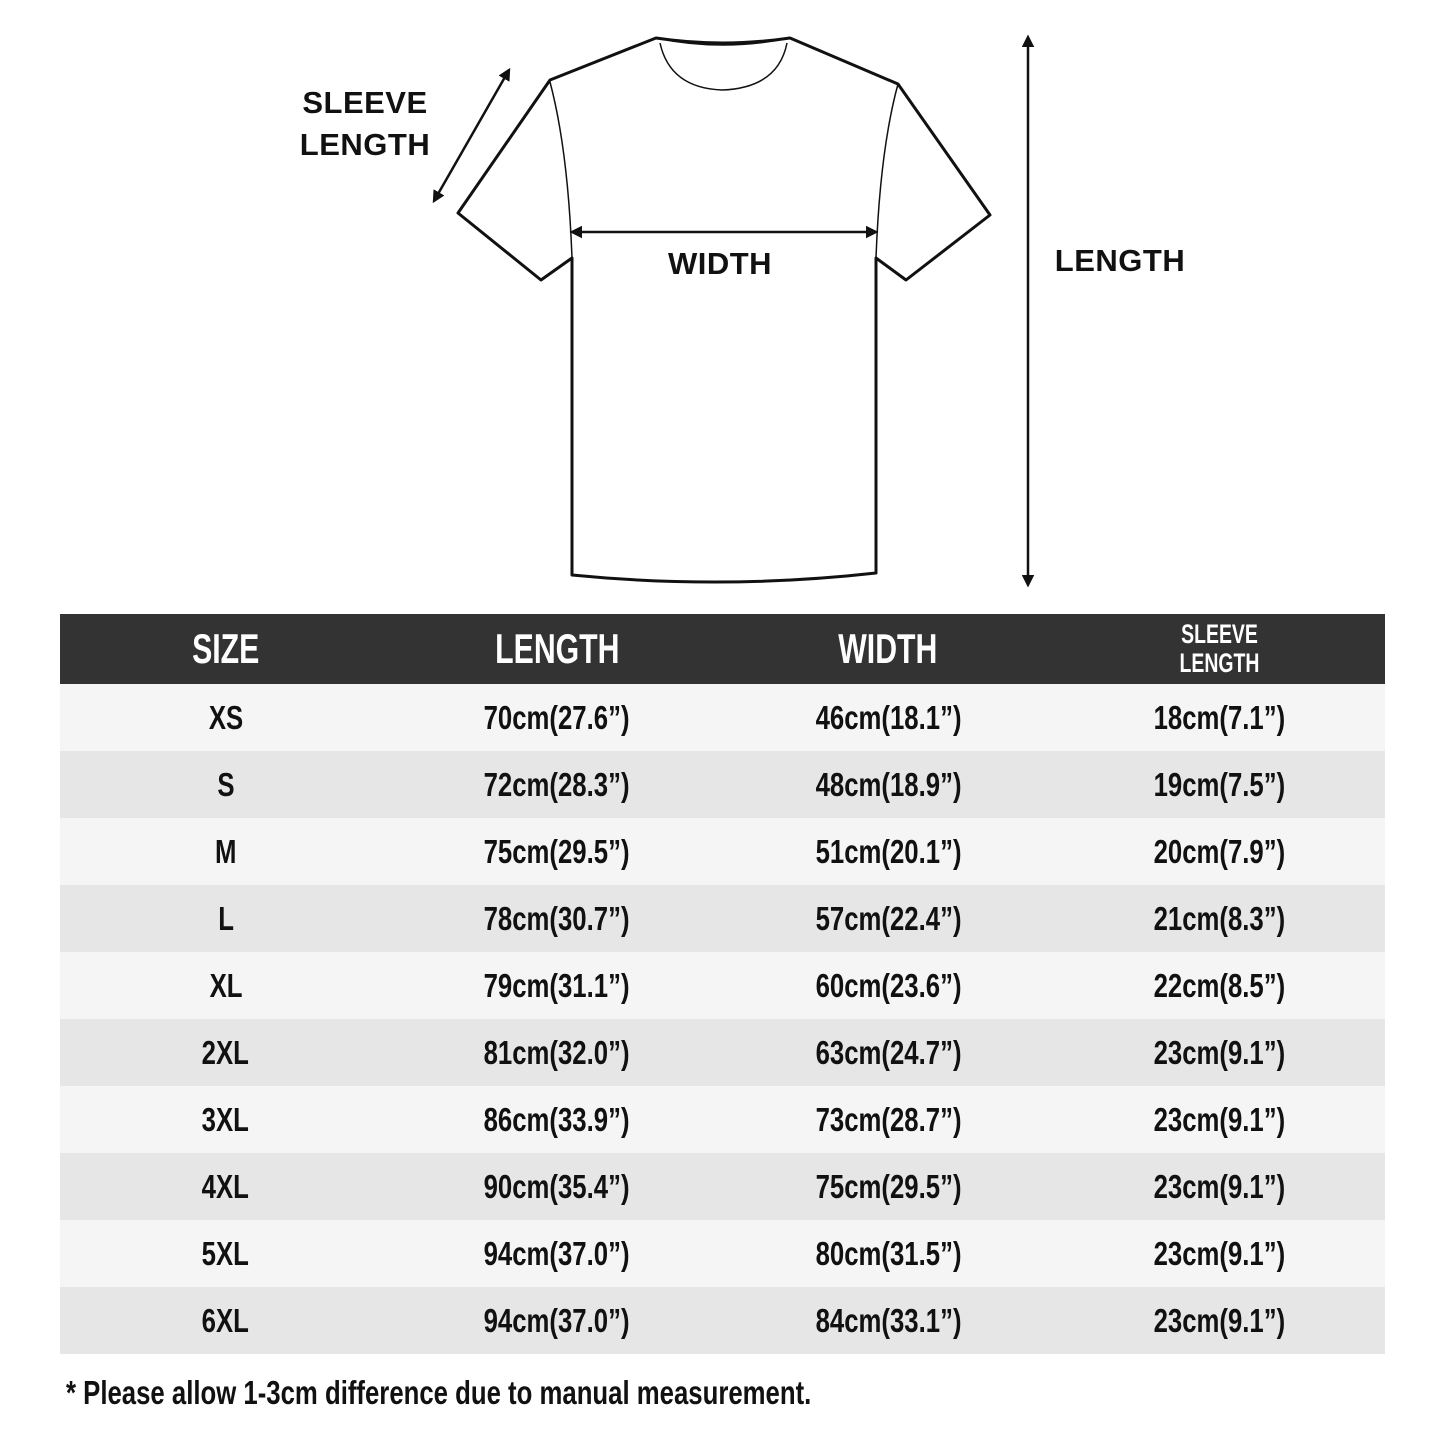 The width and height of the screenshot is (1445, 1445). What do you see at coordinates (471, 135) in the screenshot?
I see `sleeve-arrow` at bounding box center [471, 135].